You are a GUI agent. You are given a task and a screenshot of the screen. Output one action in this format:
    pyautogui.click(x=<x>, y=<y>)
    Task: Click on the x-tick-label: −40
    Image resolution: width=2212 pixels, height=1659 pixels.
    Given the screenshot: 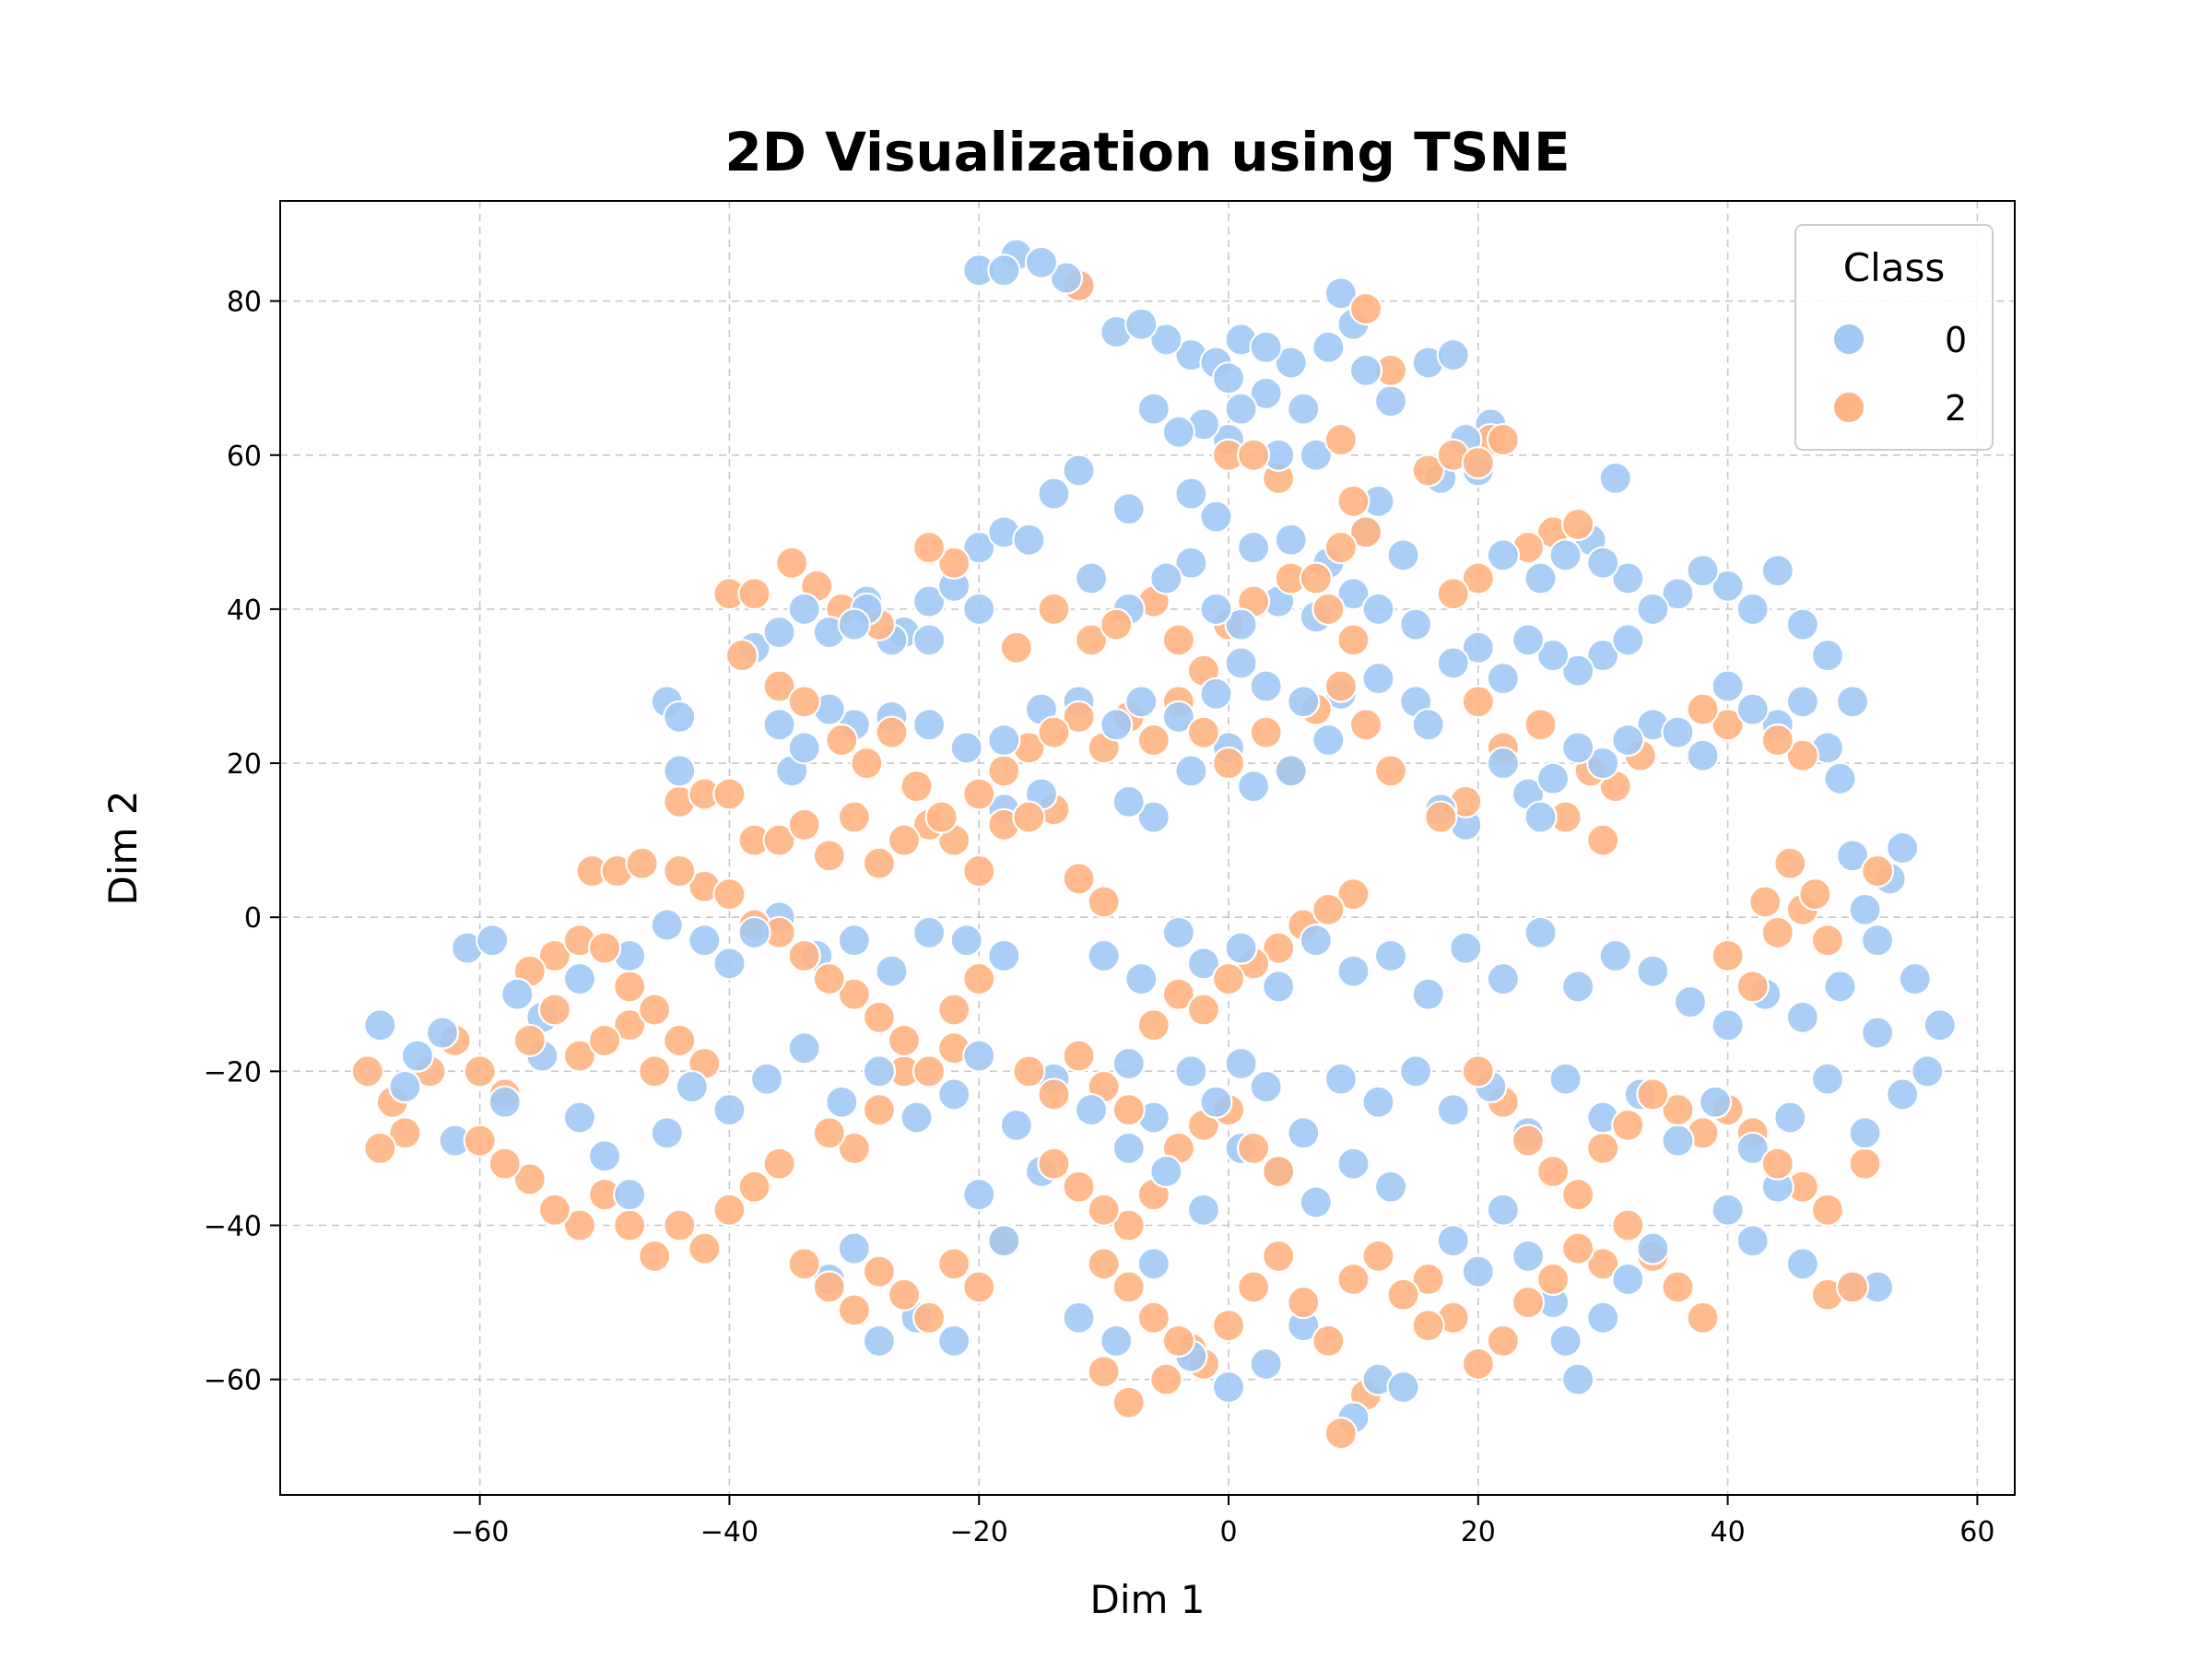 What is the action you would take?
    pyautogui.click(x=729, y=1532)
    